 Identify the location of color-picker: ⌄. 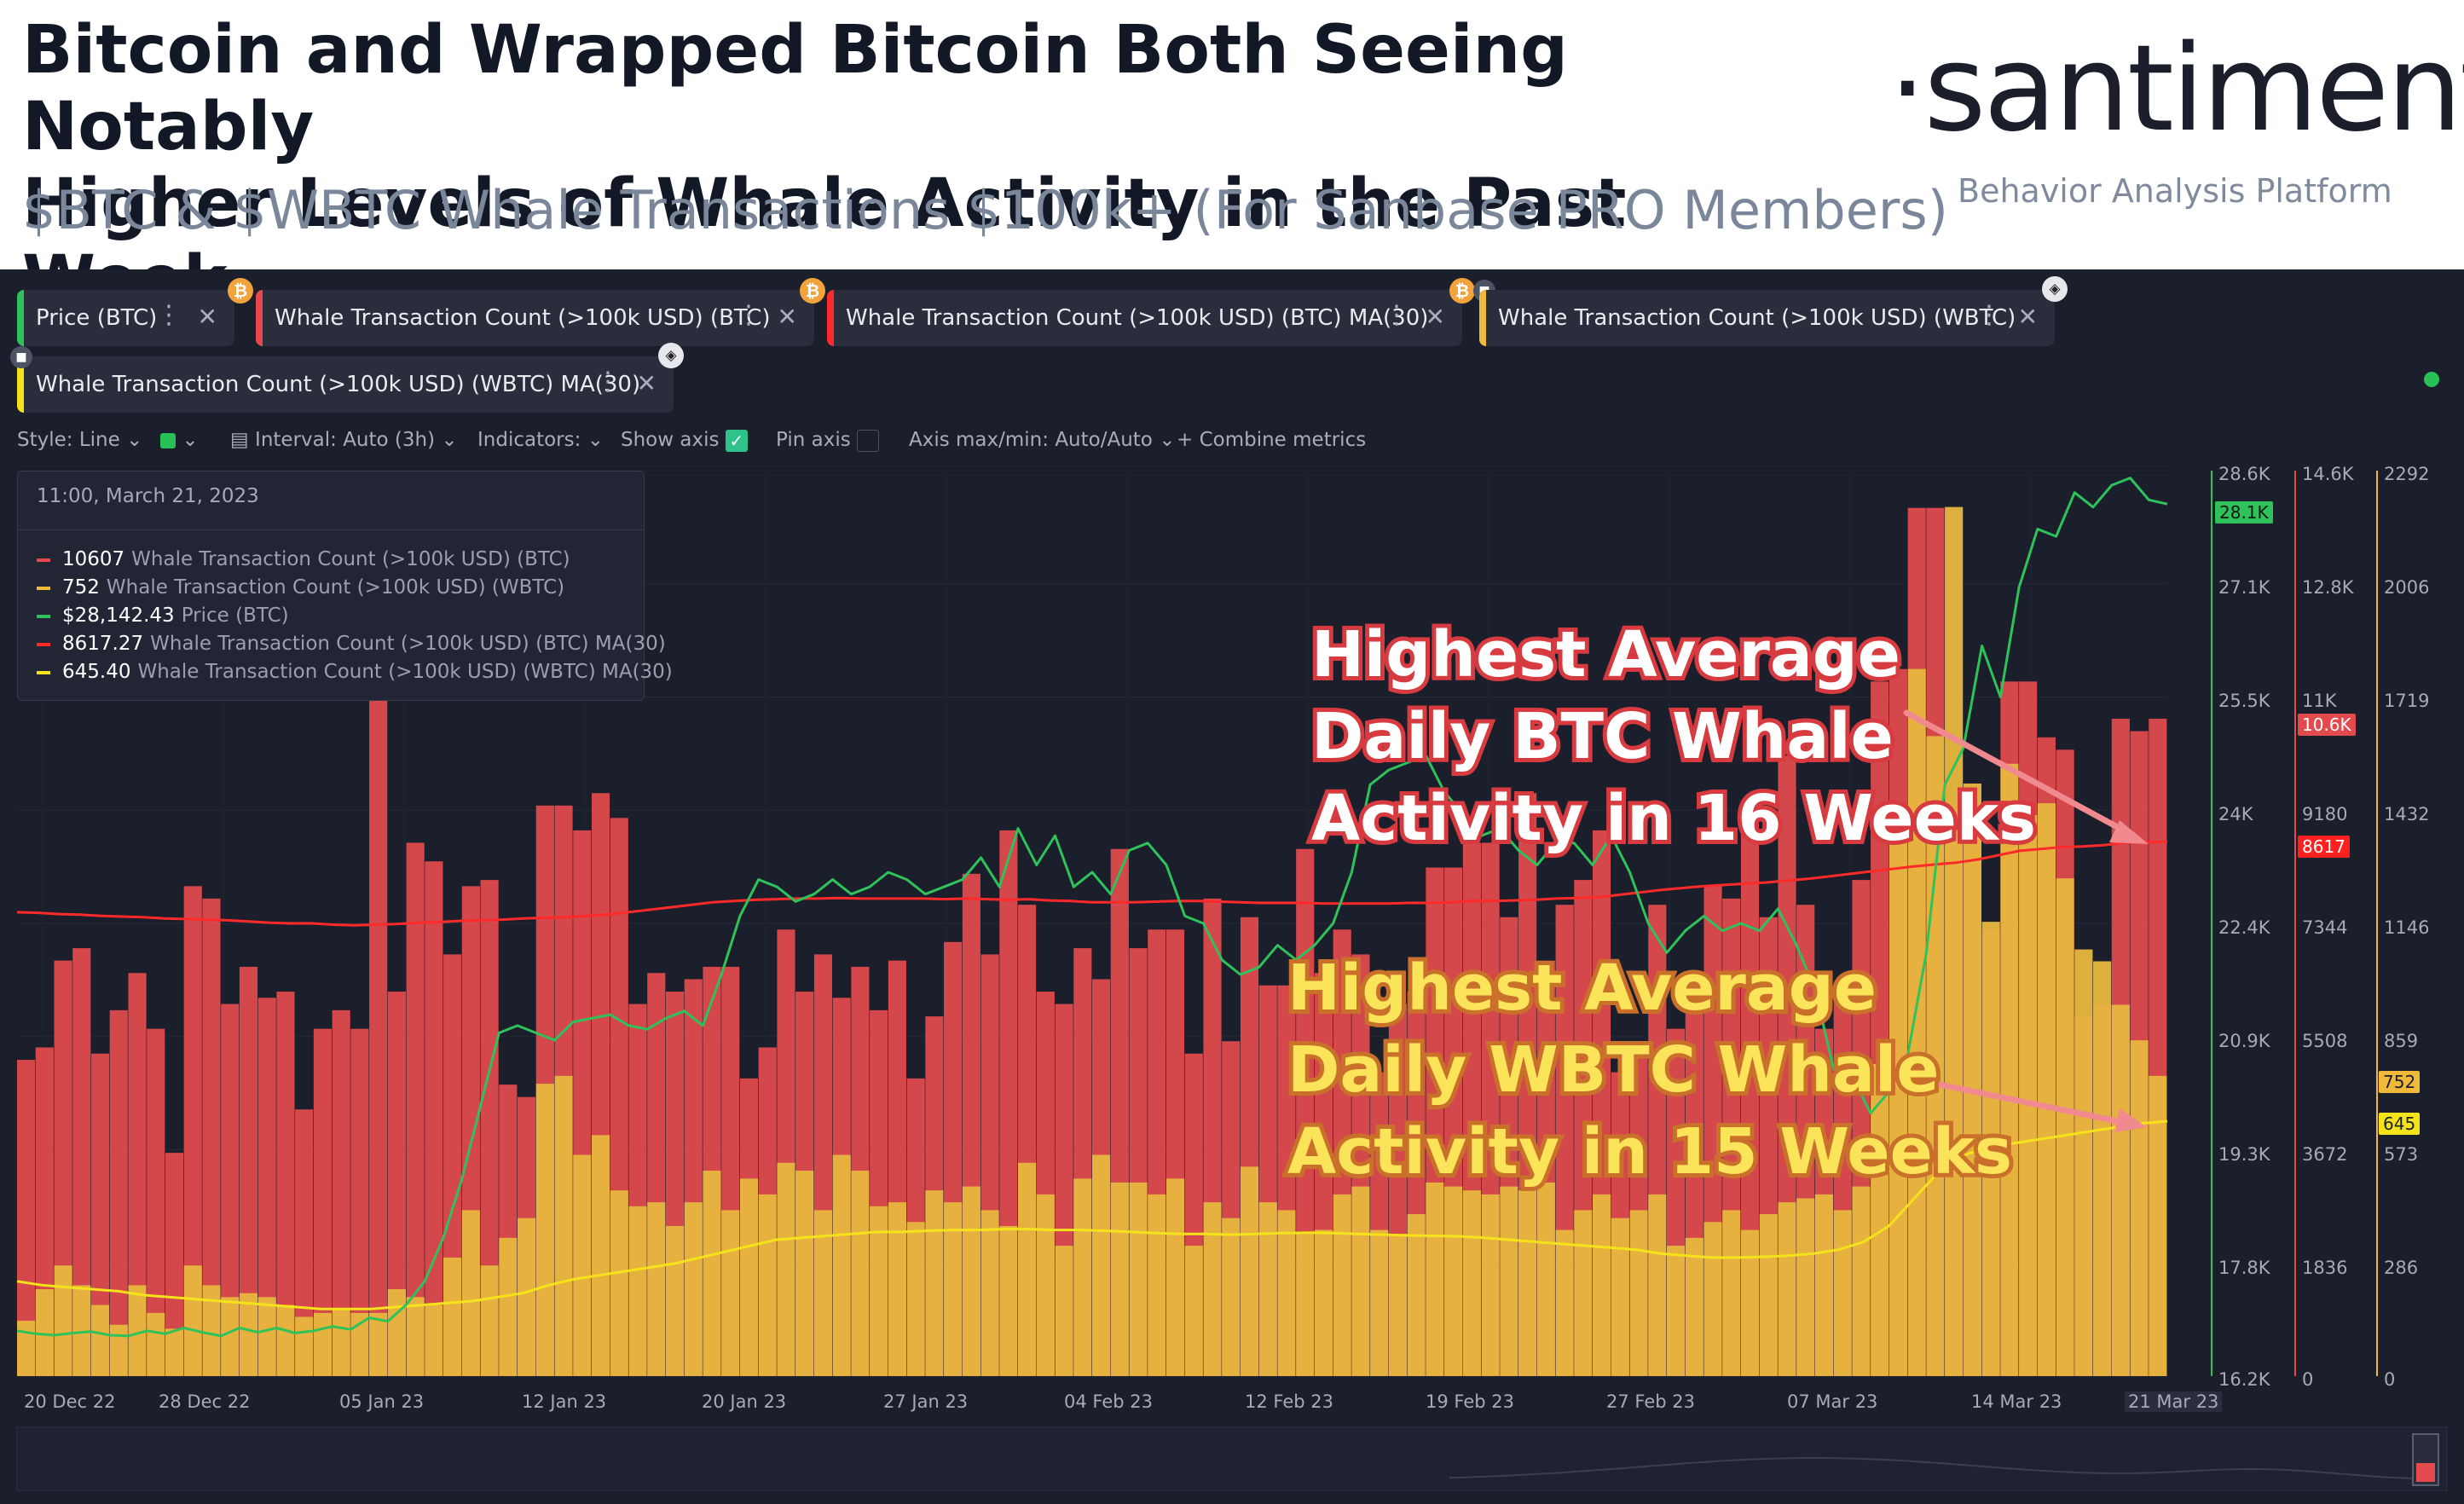
(179, 440).